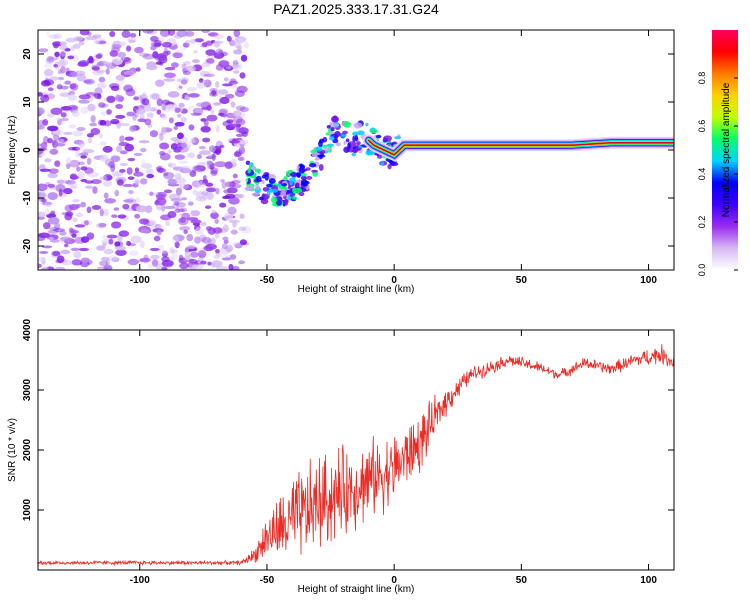 This screenshot has height=600, width=750. I want to click on spectrogram-xtick-label: -50, so click(267, 280).